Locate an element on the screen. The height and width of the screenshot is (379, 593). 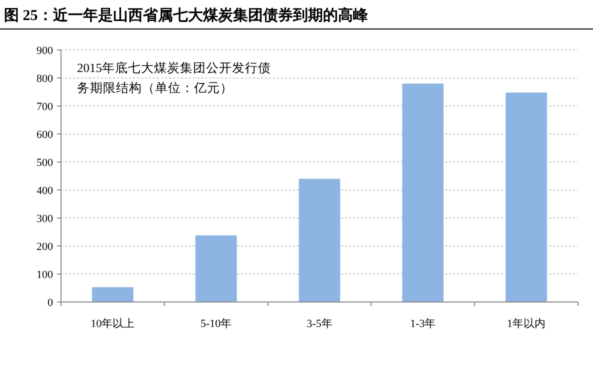
y-tick-label: 200 is located at coordinates (45, 247).